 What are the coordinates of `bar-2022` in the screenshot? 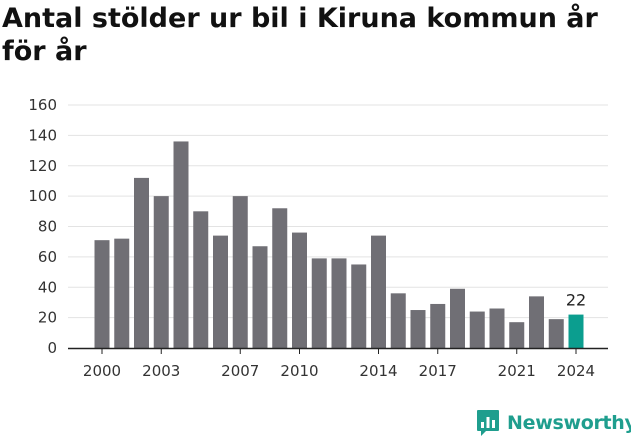 It's located at (536, 322).